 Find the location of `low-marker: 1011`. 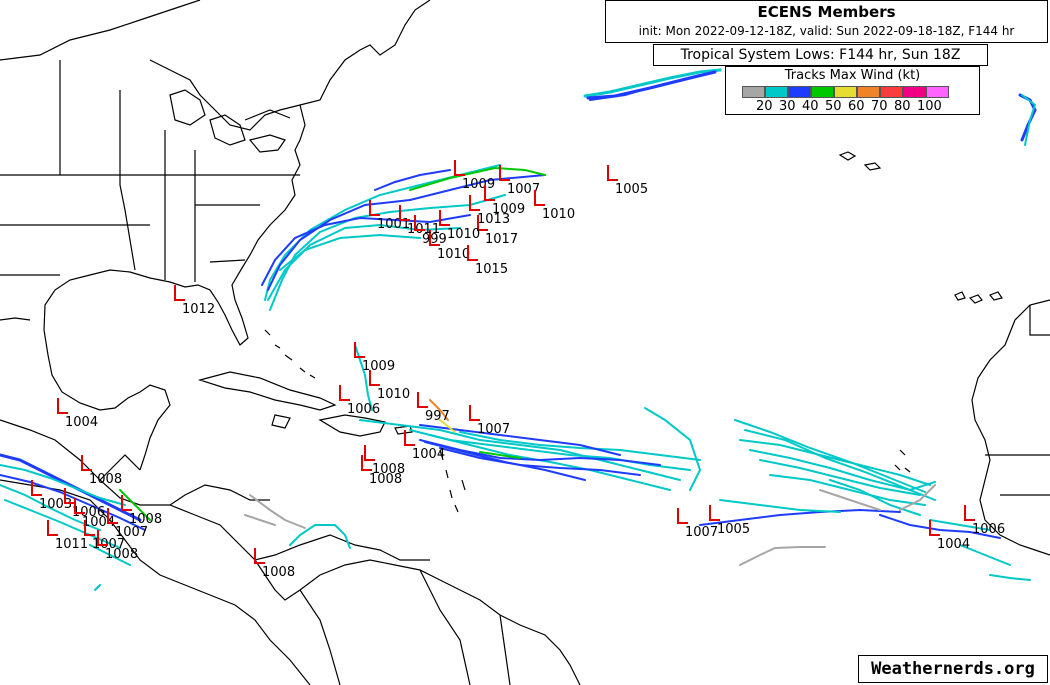

low-marker: 1011 is located at coordinates (67, 536).